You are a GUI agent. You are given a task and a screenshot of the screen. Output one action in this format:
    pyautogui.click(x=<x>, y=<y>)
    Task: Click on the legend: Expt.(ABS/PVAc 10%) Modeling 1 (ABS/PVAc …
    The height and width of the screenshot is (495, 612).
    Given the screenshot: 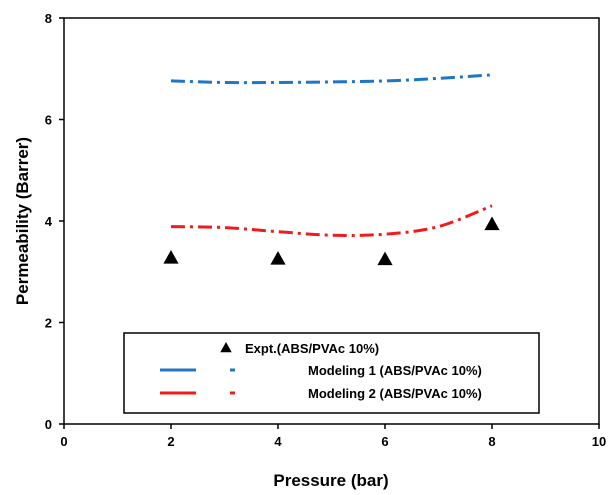 What is the action you would take?
    pyautogui.click(x=331, y=373)
    